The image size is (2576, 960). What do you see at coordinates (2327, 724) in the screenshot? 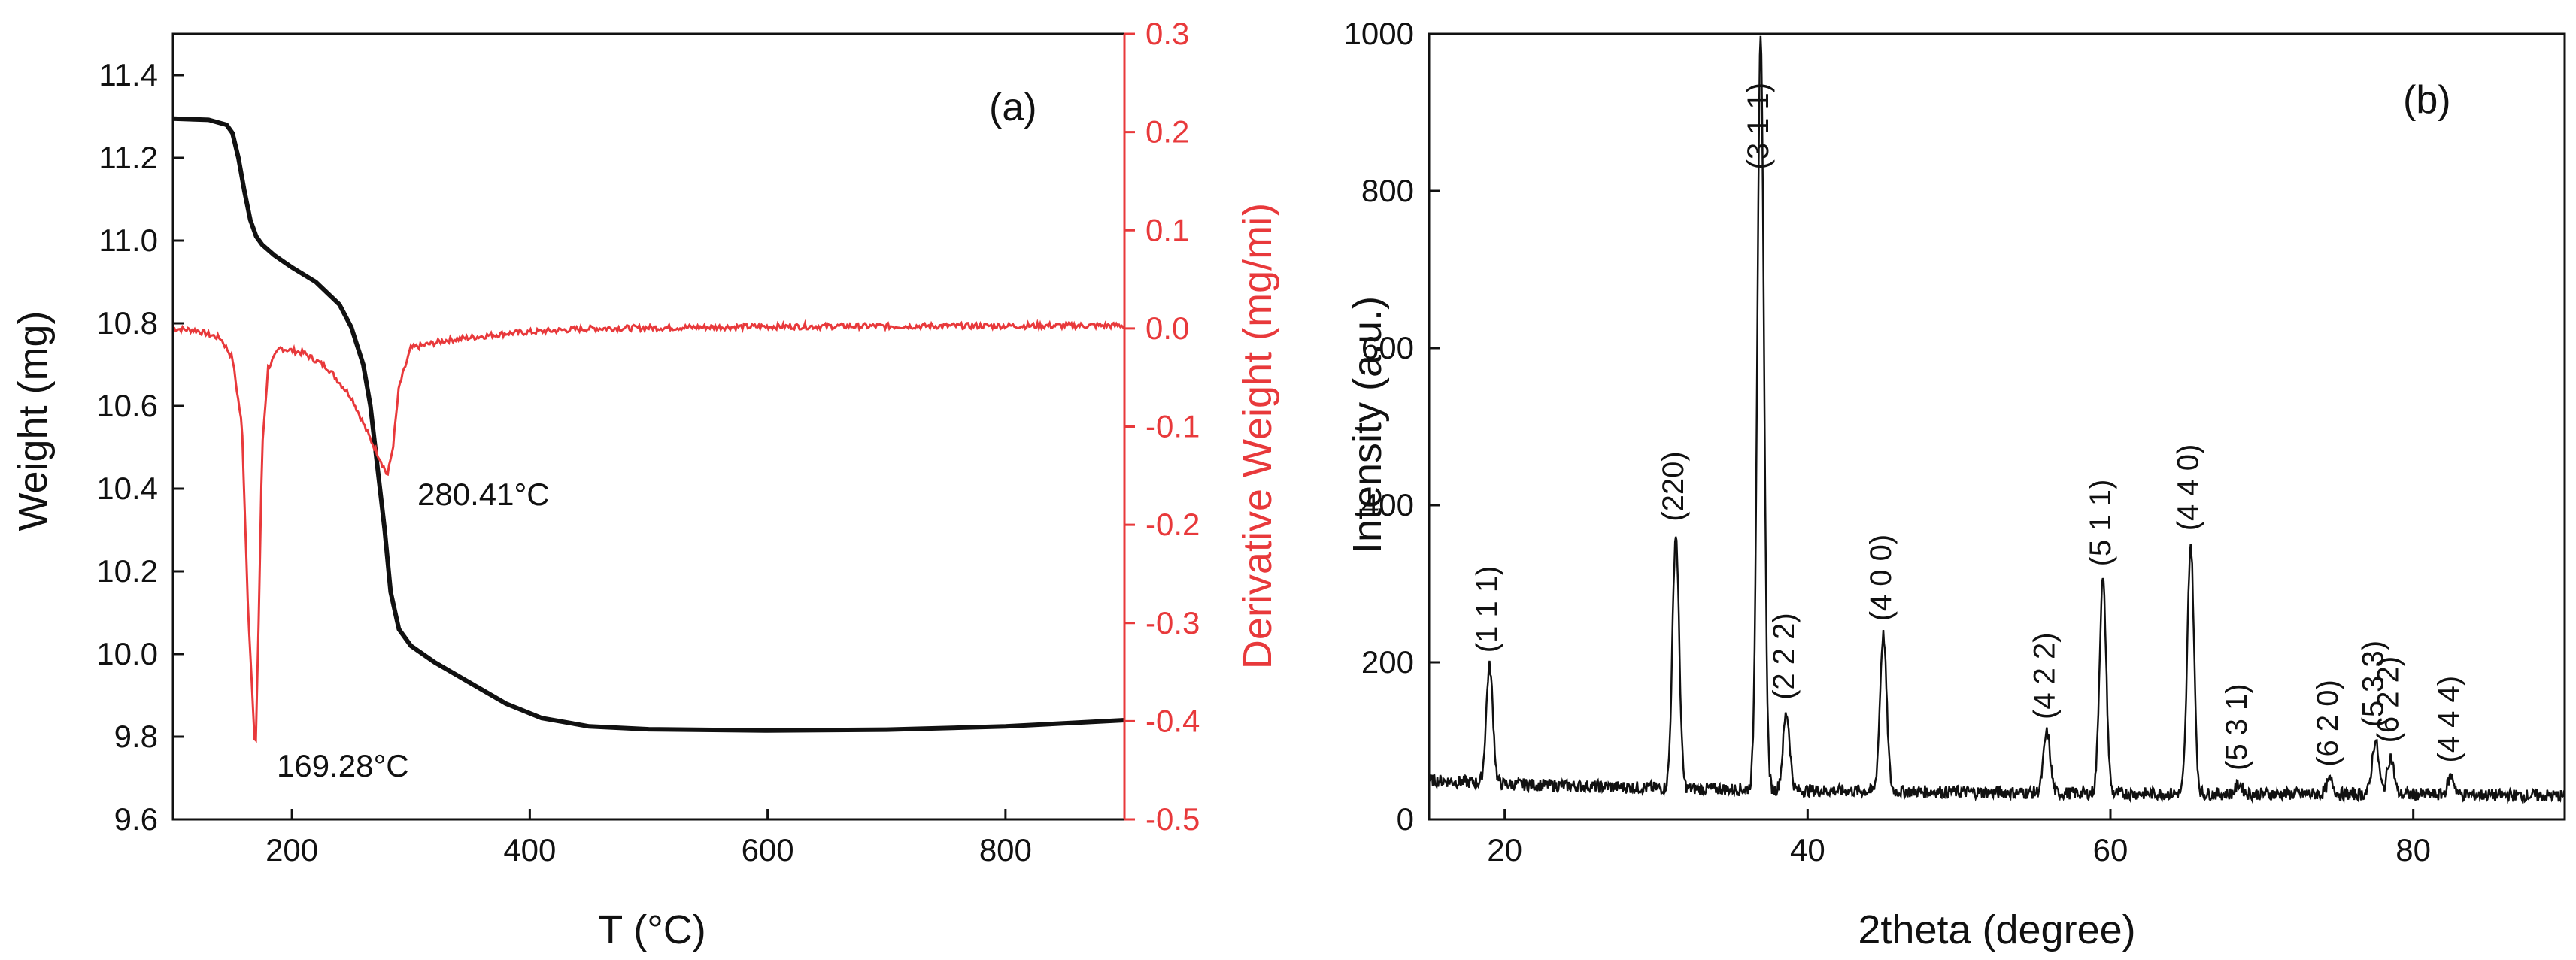
I see `peak-label: (6 2 0)` at bounding box center [2327, 724].